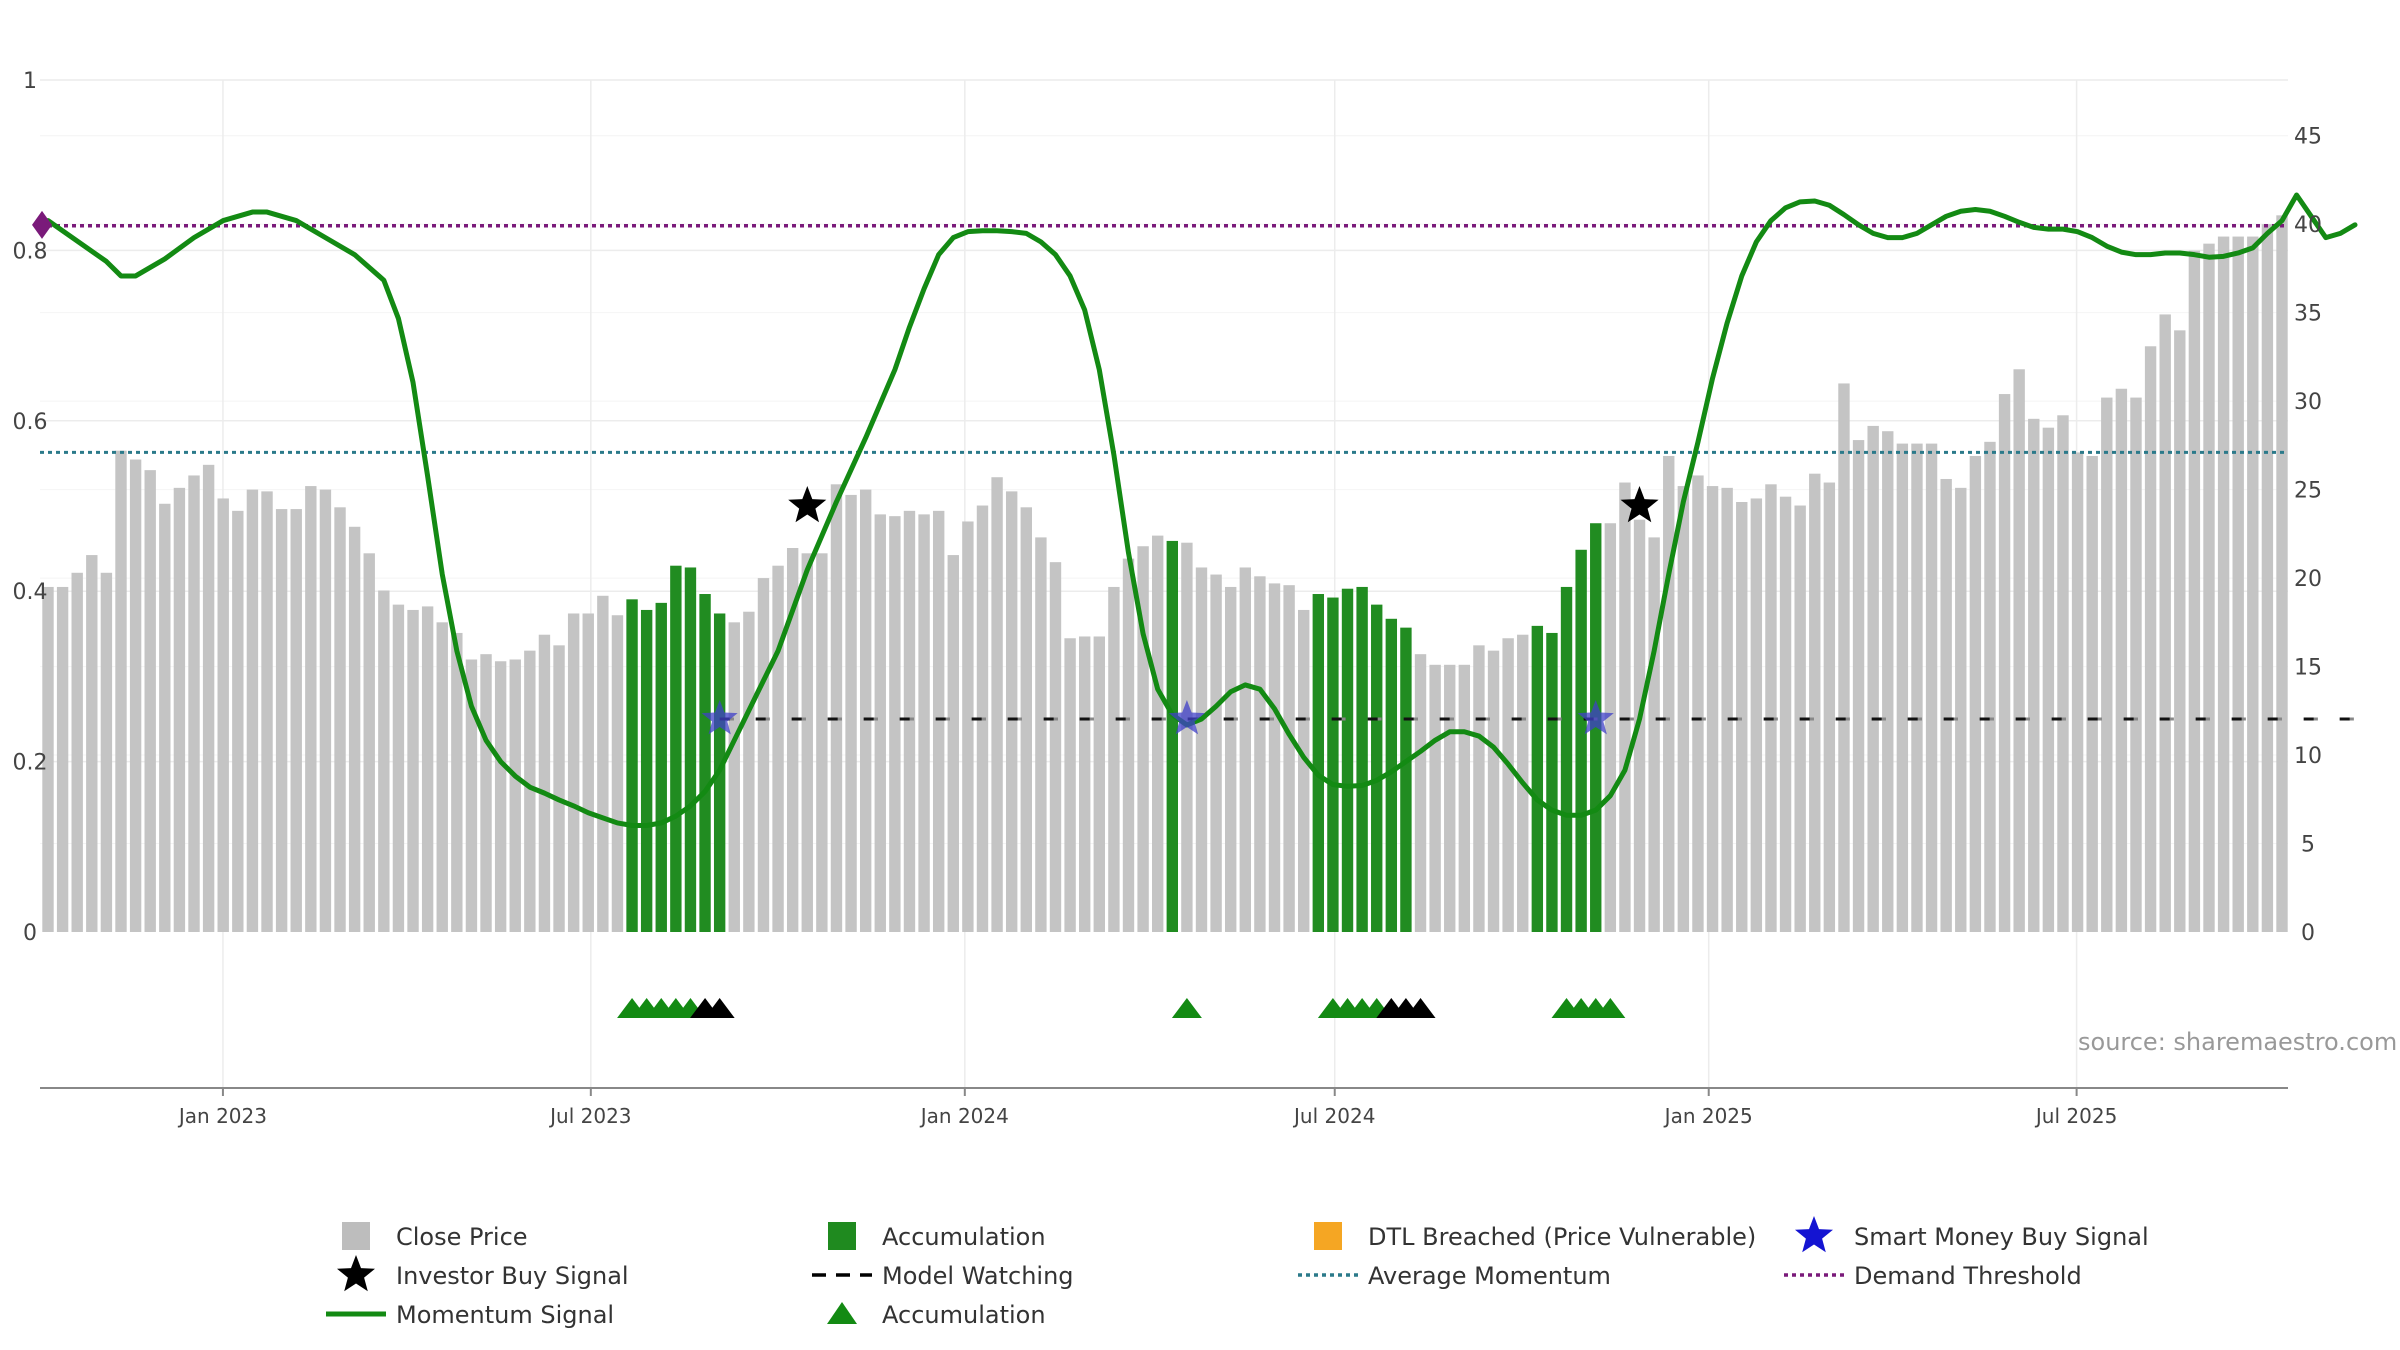 The image size is (2400, 1350). What do you see at coordinates (30, 592) in the screenshot?
I see `y-left-tick-label: 0.4` at bounding box center [30, 592].